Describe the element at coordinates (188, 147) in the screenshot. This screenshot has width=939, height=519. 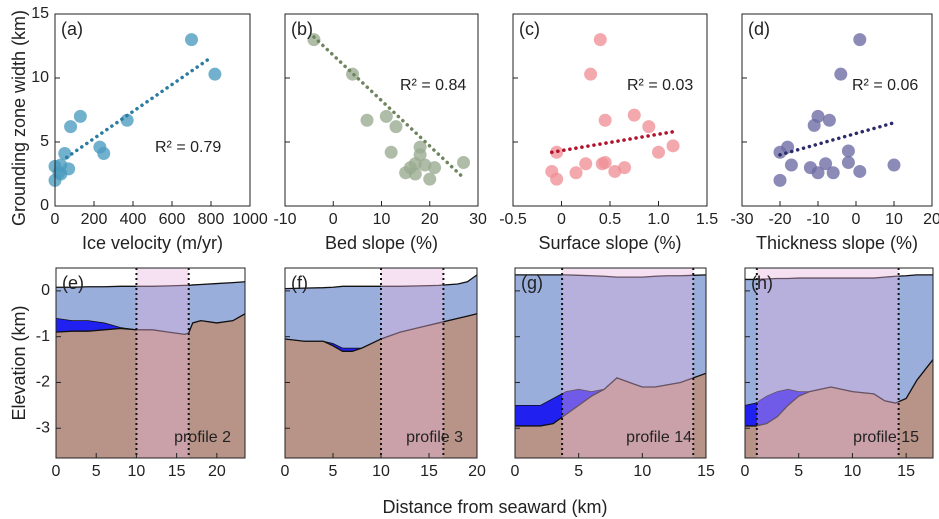
I see `annotation: R² = 0.79` at that location.